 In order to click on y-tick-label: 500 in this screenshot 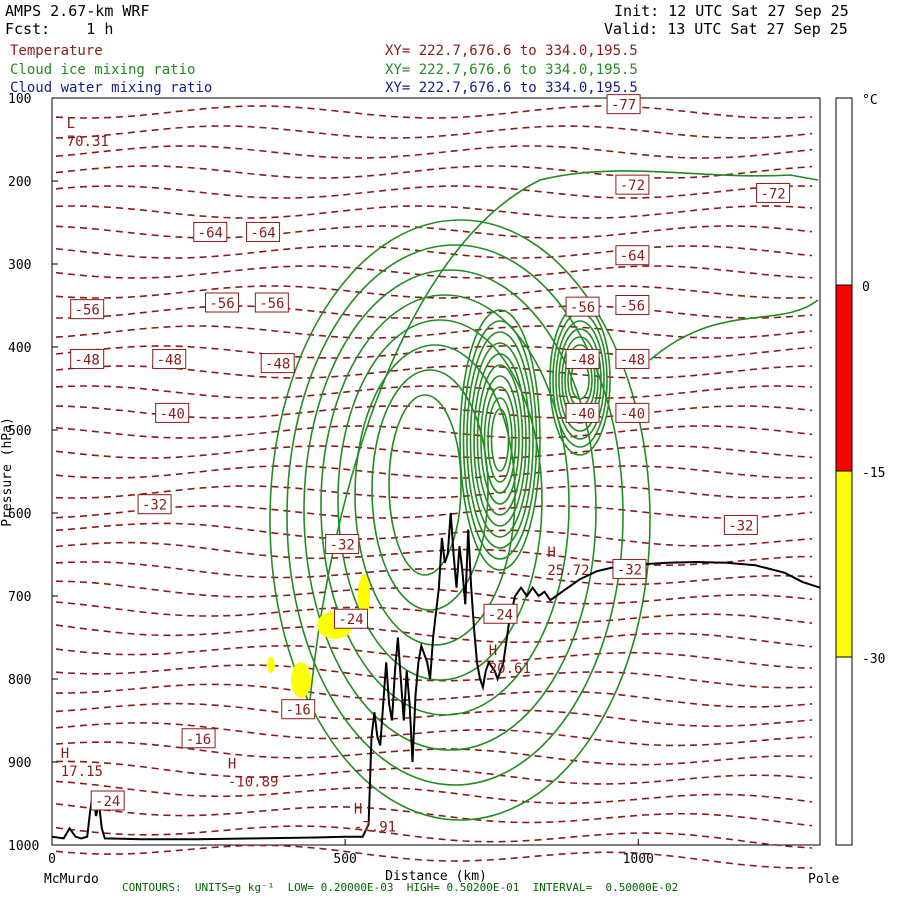, I will do `click(19, 431)`.